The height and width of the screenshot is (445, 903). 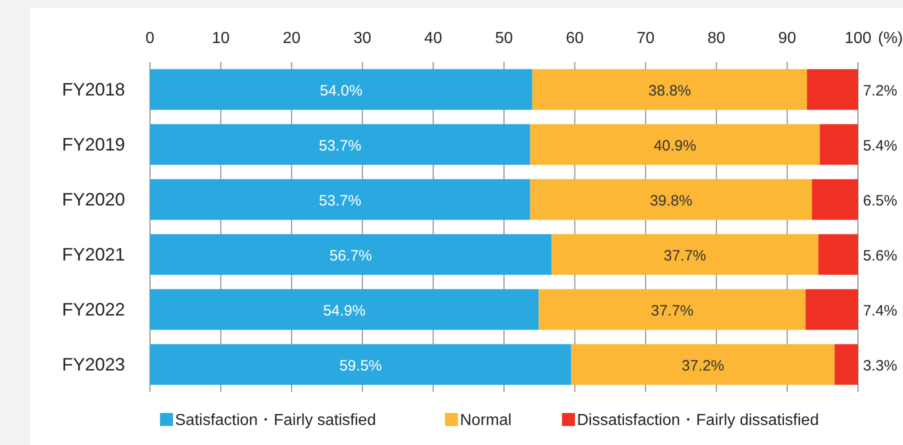 I want to click on data-label: 5.6%, so click(x=880, y=256).